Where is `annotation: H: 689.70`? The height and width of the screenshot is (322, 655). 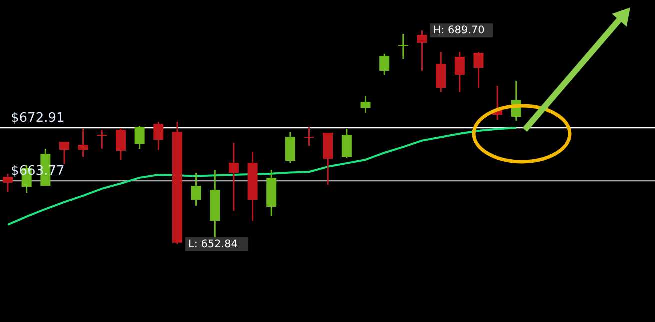 annotation: H: 689.70 is located at coordinates (459, 30).